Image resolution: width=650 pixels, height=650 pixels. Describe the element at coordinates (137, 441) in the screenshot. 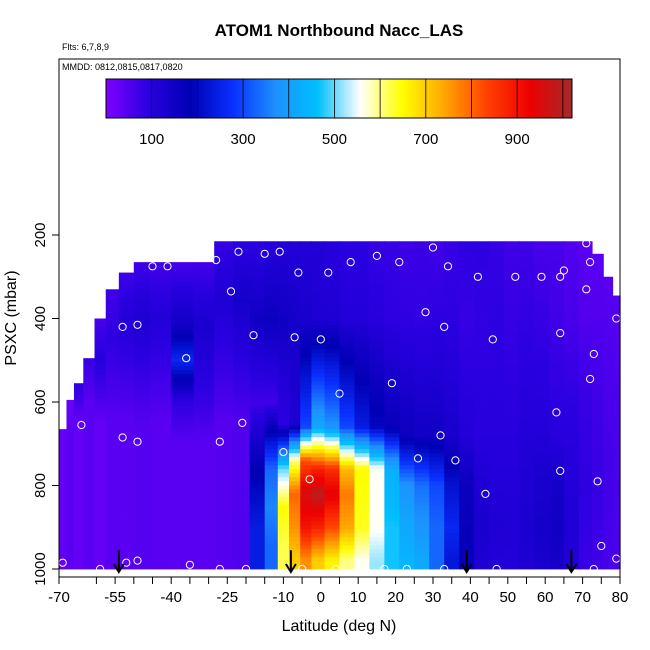

I see `profile-marker` at that location.